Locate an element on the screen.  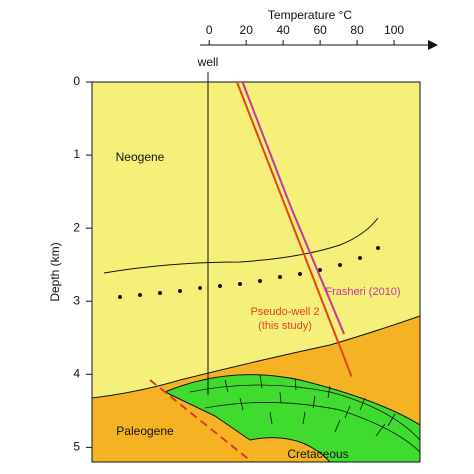
fault is located at coordinates (201, 420).